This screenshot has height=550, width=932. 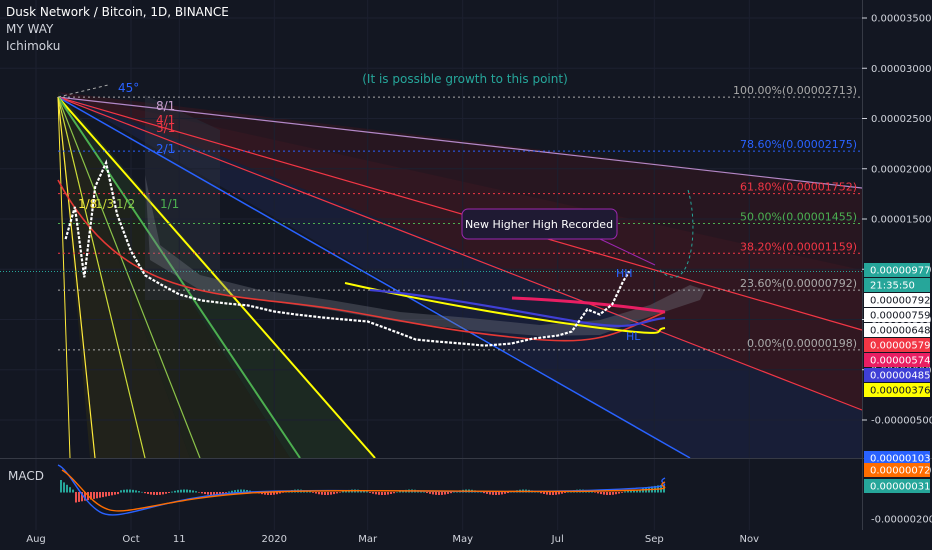 What do you see at coordinates (900, 376) in the screenshot?
I see `price-tag-text: 0.00000485` at bounding box center [900, 376].